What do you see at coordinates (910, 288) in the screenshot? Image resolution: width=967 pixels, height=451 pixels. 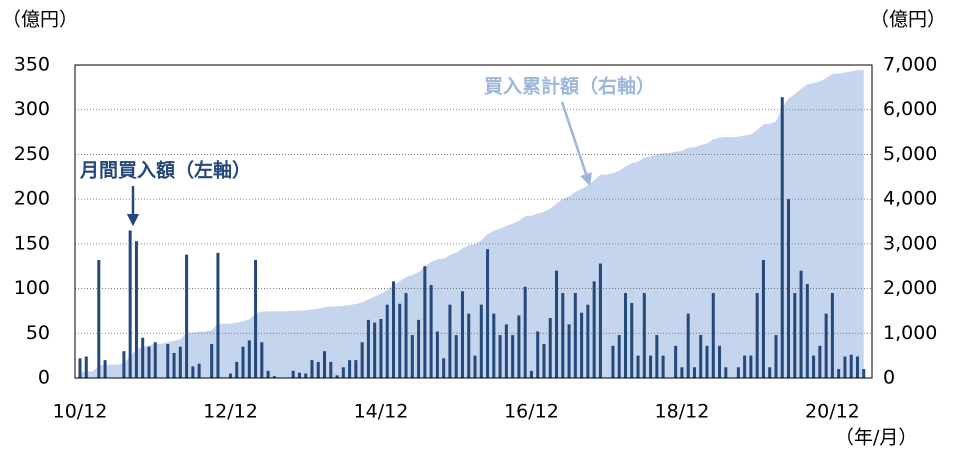 I see `y2-tick-label: 2,000` at bounding box center [910, 288].